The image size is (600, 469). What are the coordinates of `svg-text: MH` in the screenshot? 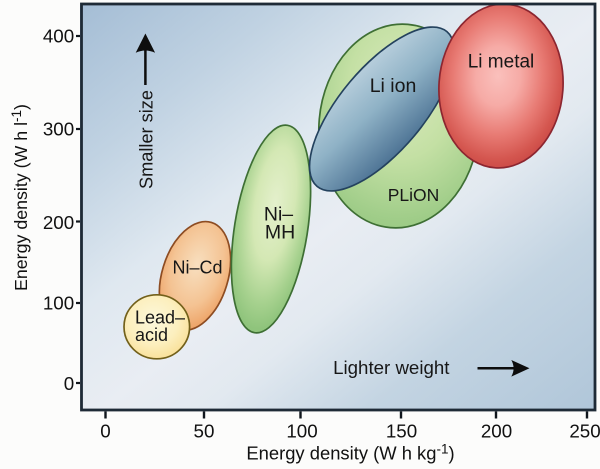 It's located at (280, 233).